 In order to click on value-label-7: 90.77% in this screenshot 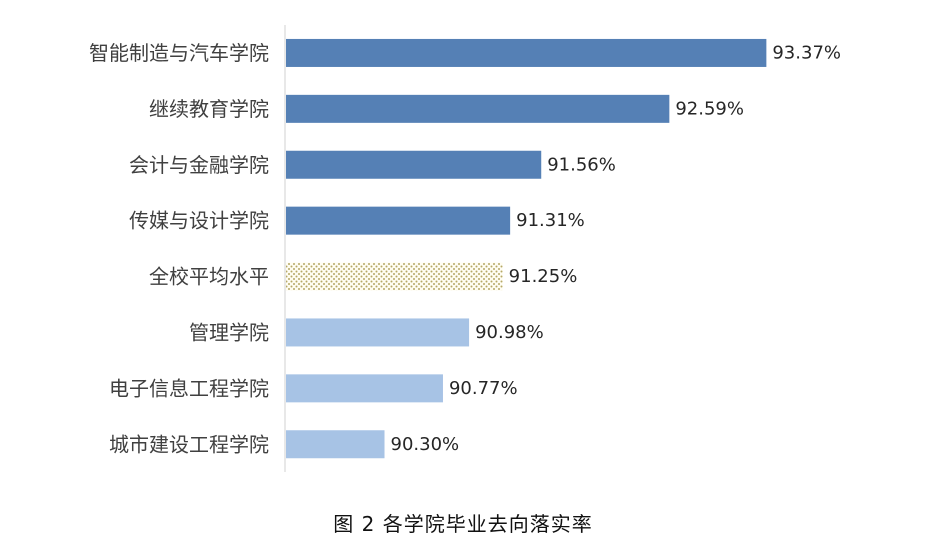, I will do `click(483, 388)`.